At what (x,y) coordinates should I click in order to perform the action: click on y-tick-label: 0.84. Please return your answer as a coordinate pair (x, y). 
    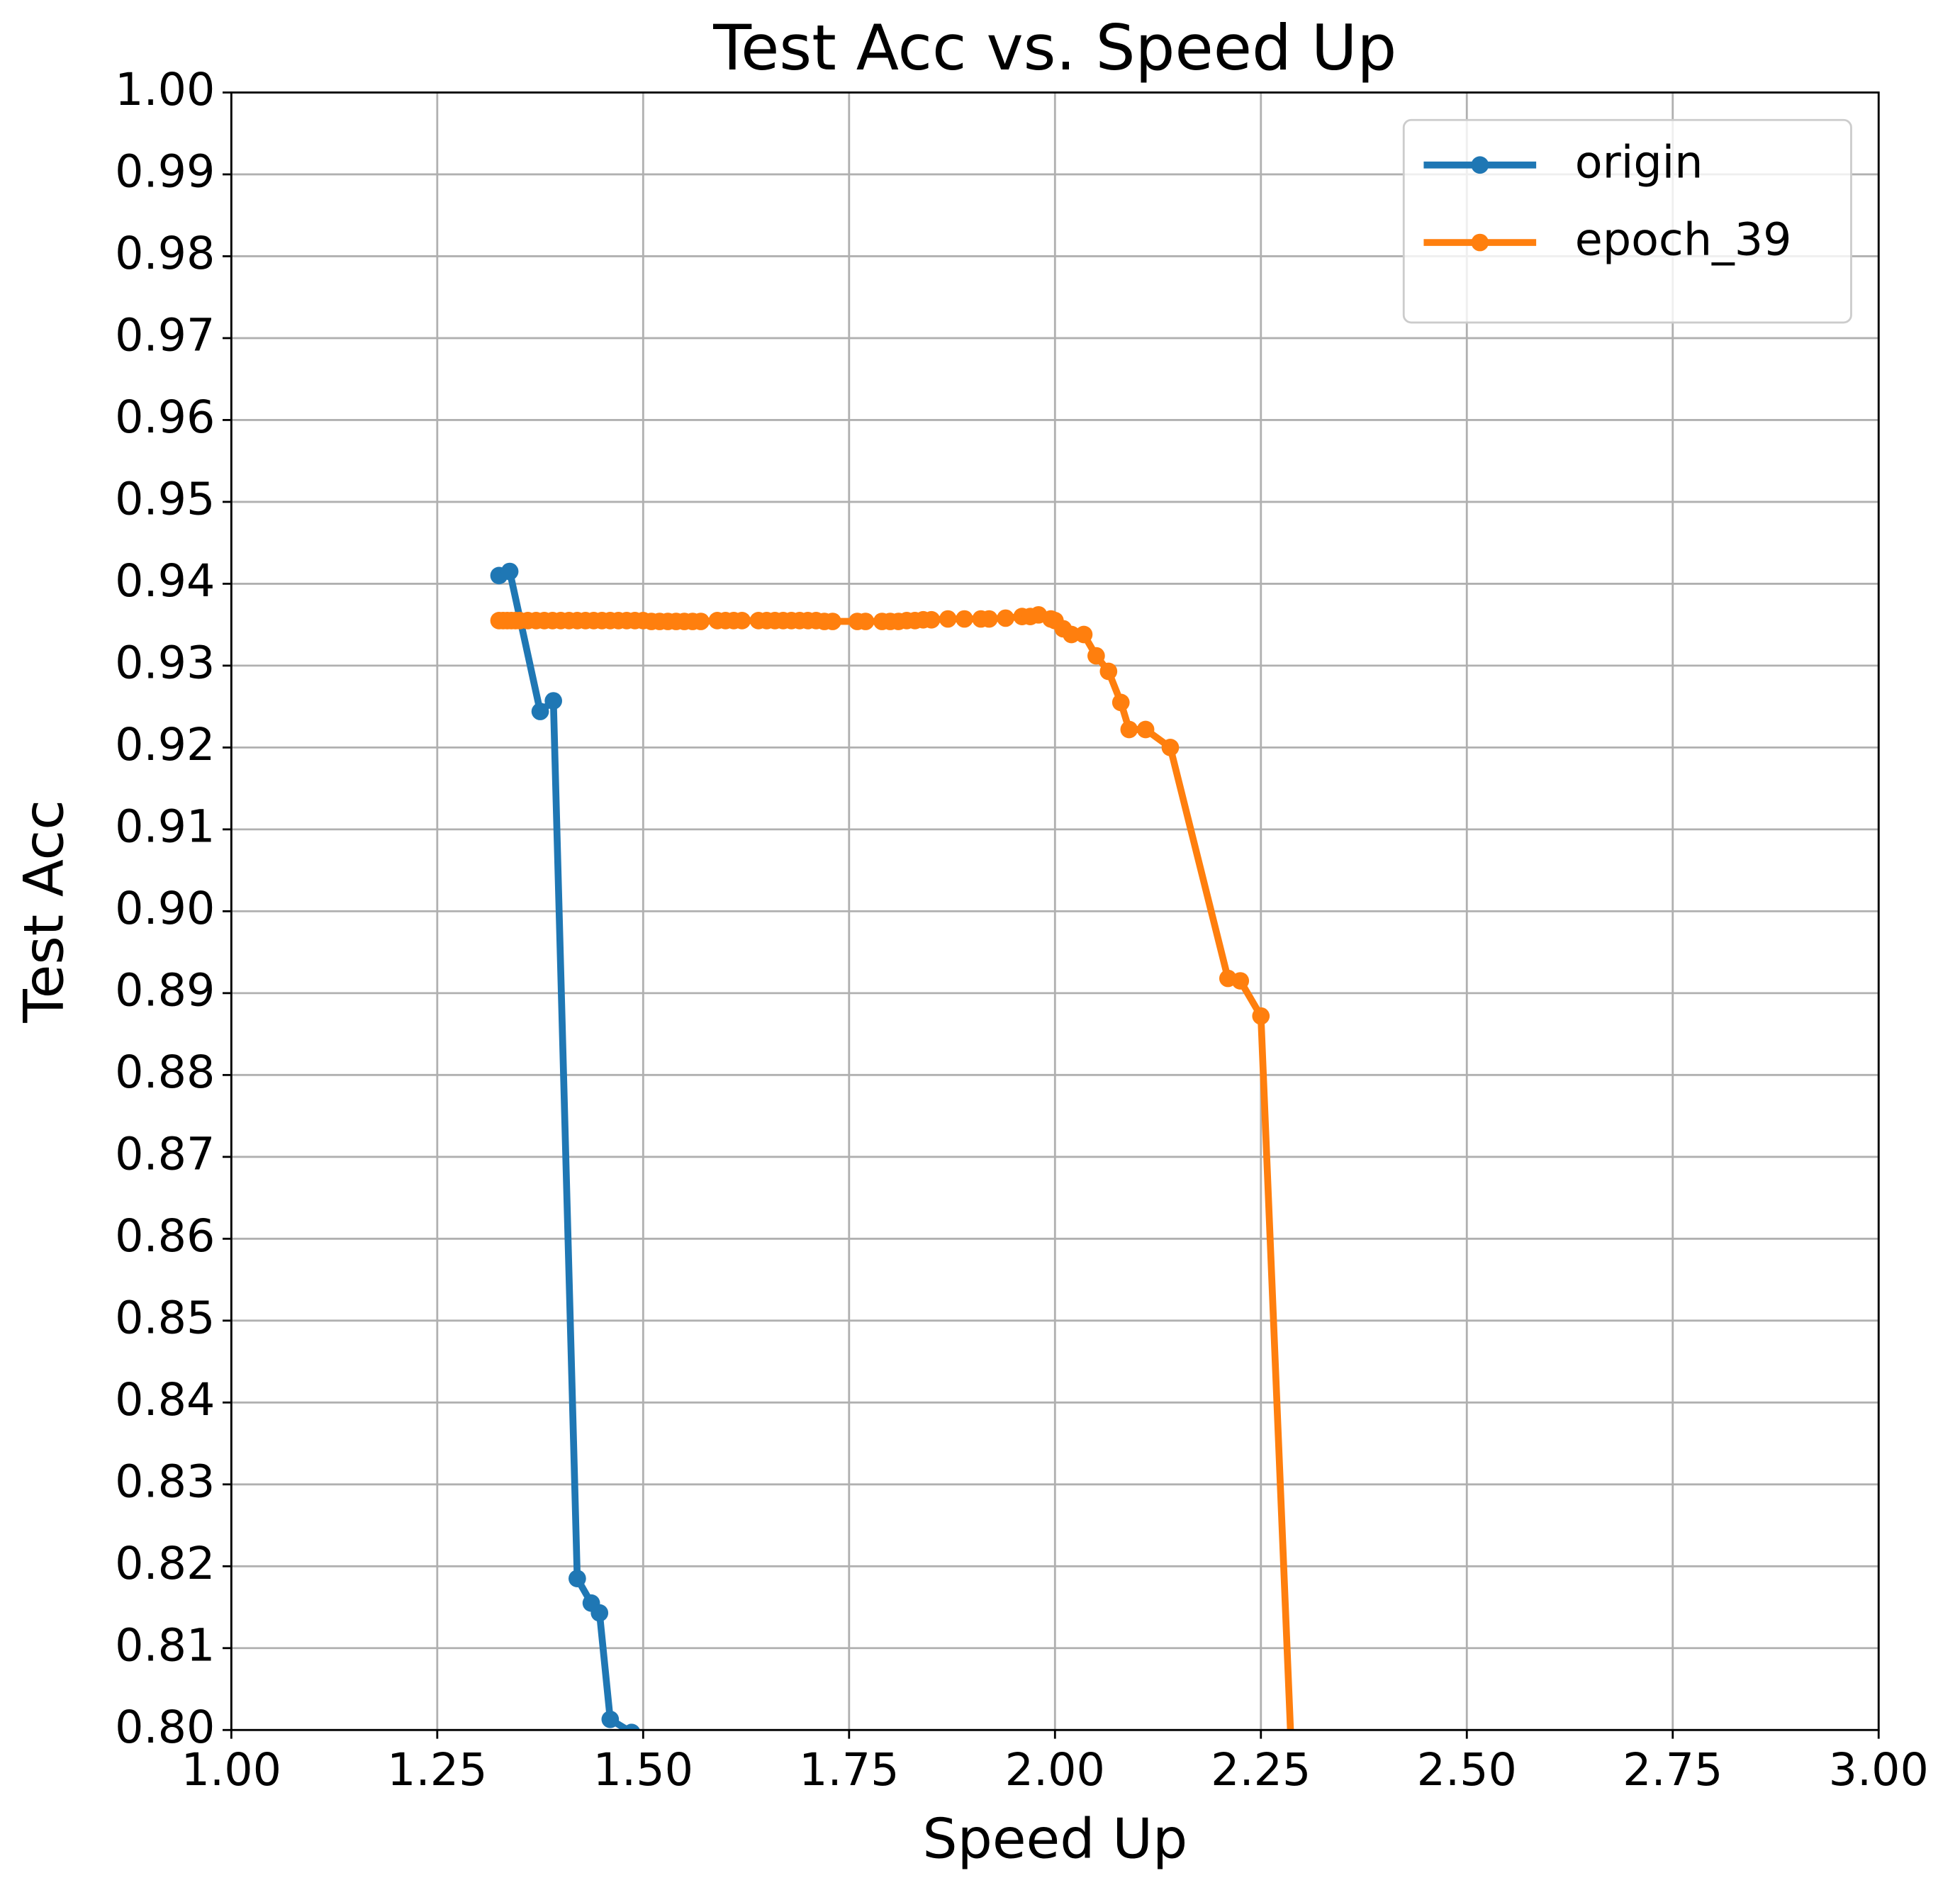
    Looking at the image, I should click on (165, 1399).